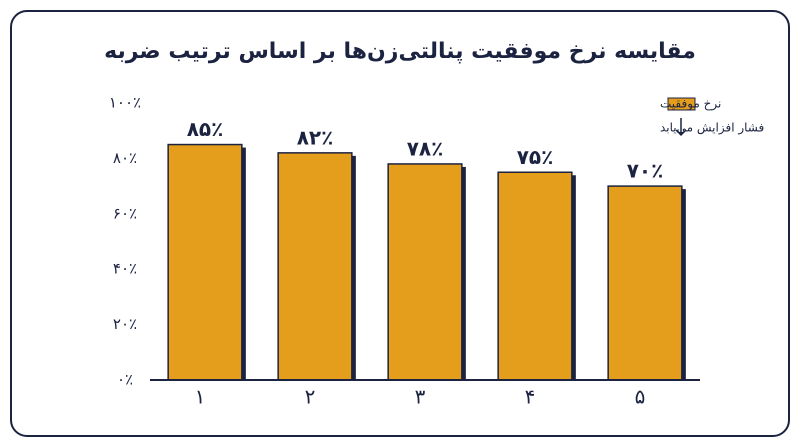 The height and width of the screenshot is (447, 800). Describe the element at coordinates (681, 127) in the screenshot. I see `annotation-arrow` at that location.